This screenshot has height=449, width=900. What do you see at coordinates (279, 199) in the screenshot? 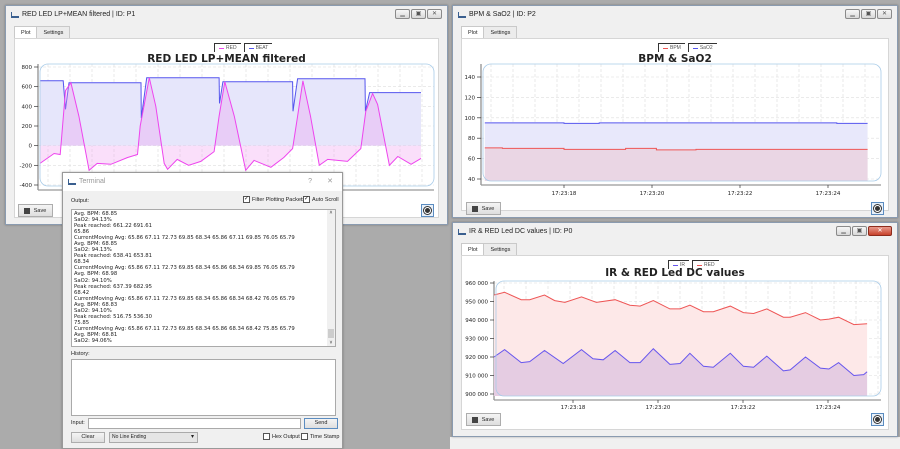
I see `checkbox-label: Filter Plotting Packets` at bounding box center [279, 199].